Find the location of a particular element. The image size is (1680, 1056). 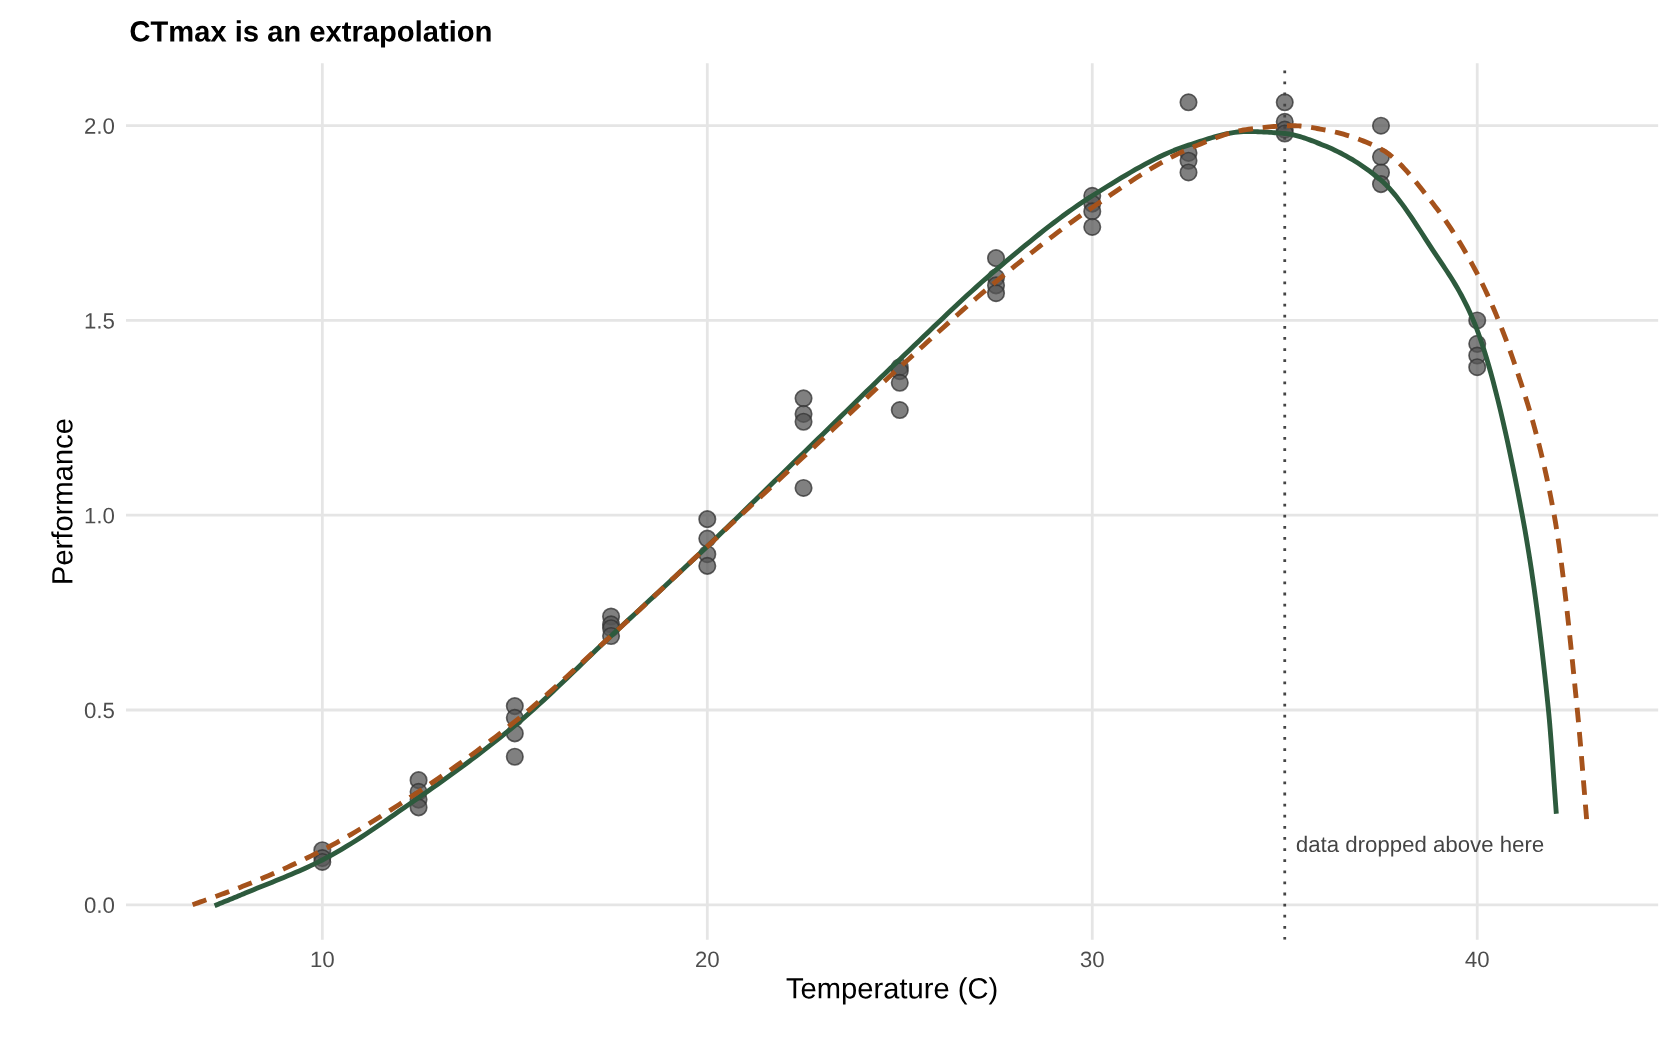

ref-line-label: data dropped above here is located at coordinates (1420, 846).